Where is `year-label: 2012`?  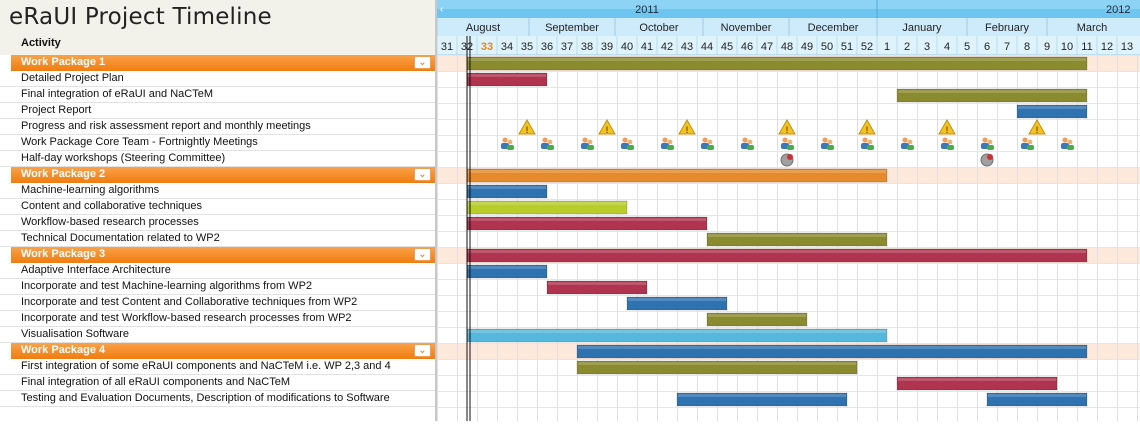 year-label: 2012 is located at coordinates (1118, 10).